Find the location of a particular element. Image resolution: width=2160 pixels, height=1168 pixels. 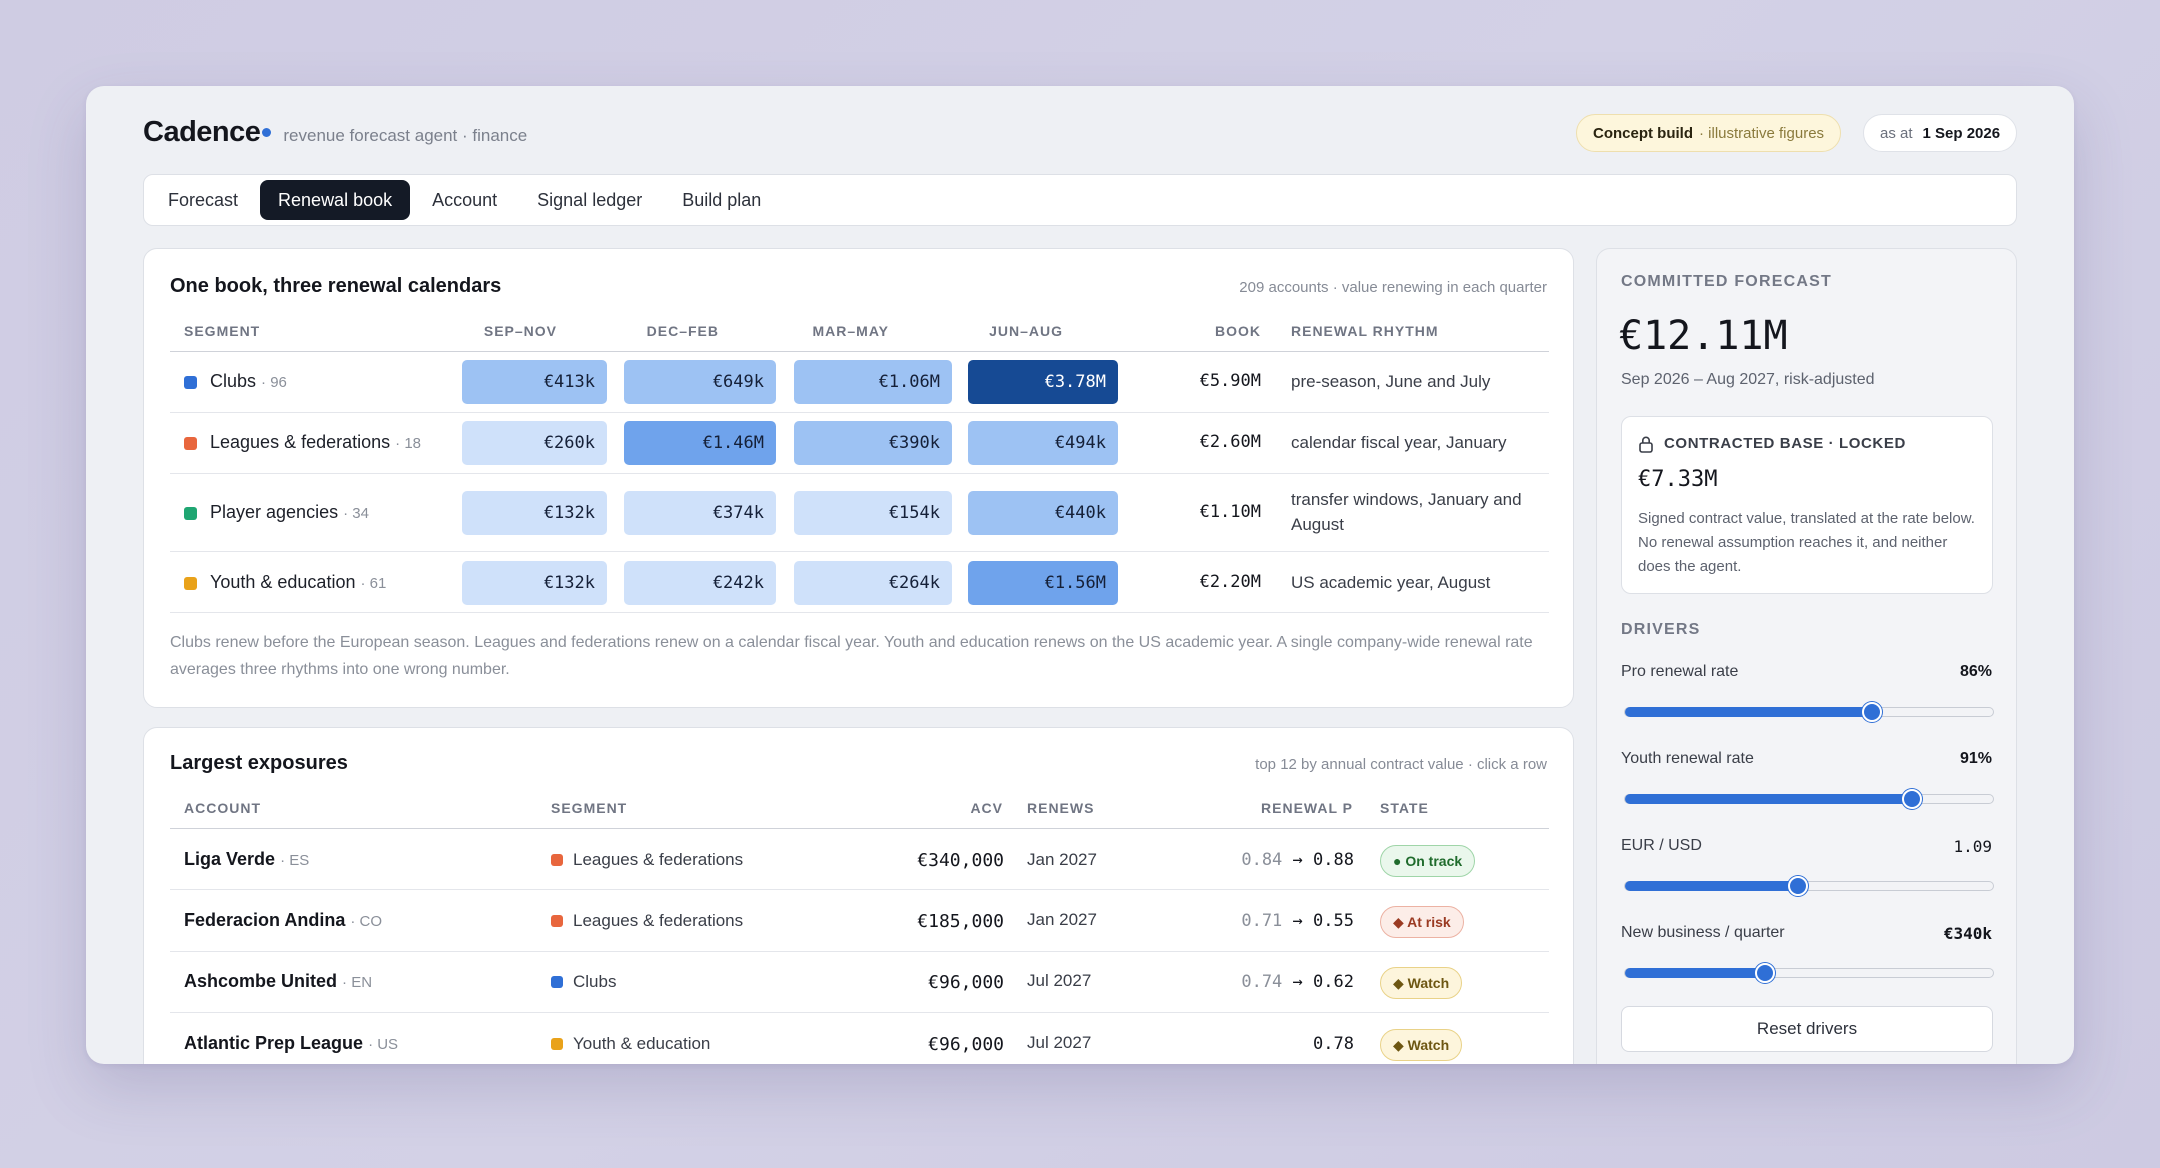

as-at-badge: as at 1 Sep 2026 is located at coordinates (1940, 133).